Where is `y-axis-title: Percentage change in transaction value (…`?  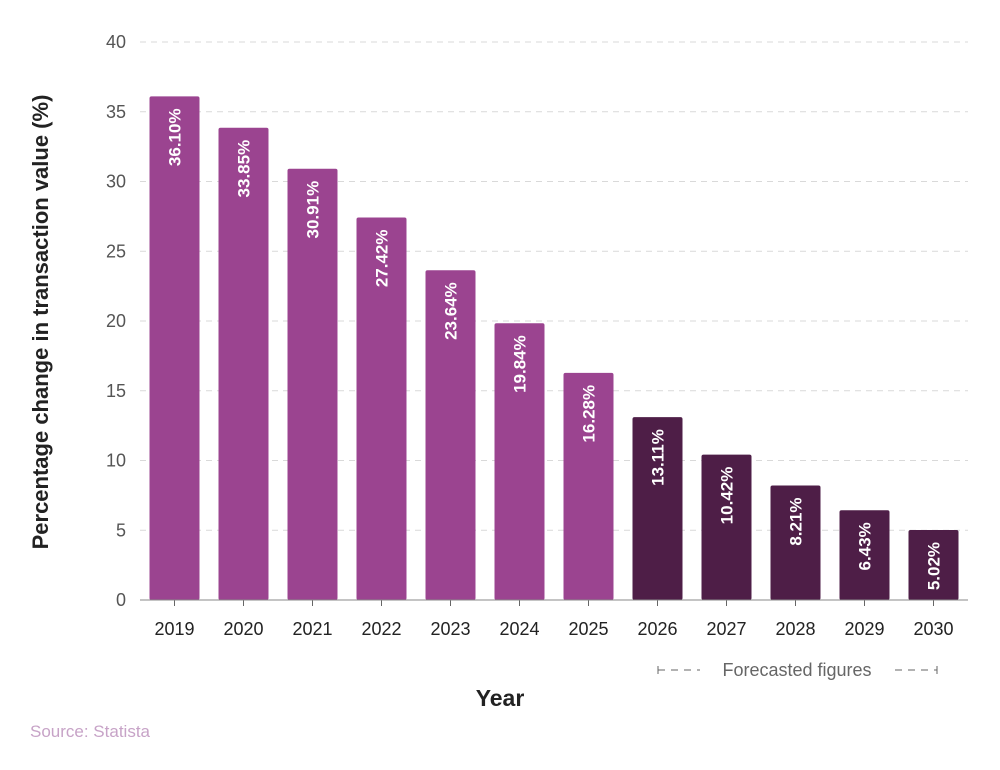 y-axis-title: Percentage change in transaction value (… is located at coordinates (40, 322).